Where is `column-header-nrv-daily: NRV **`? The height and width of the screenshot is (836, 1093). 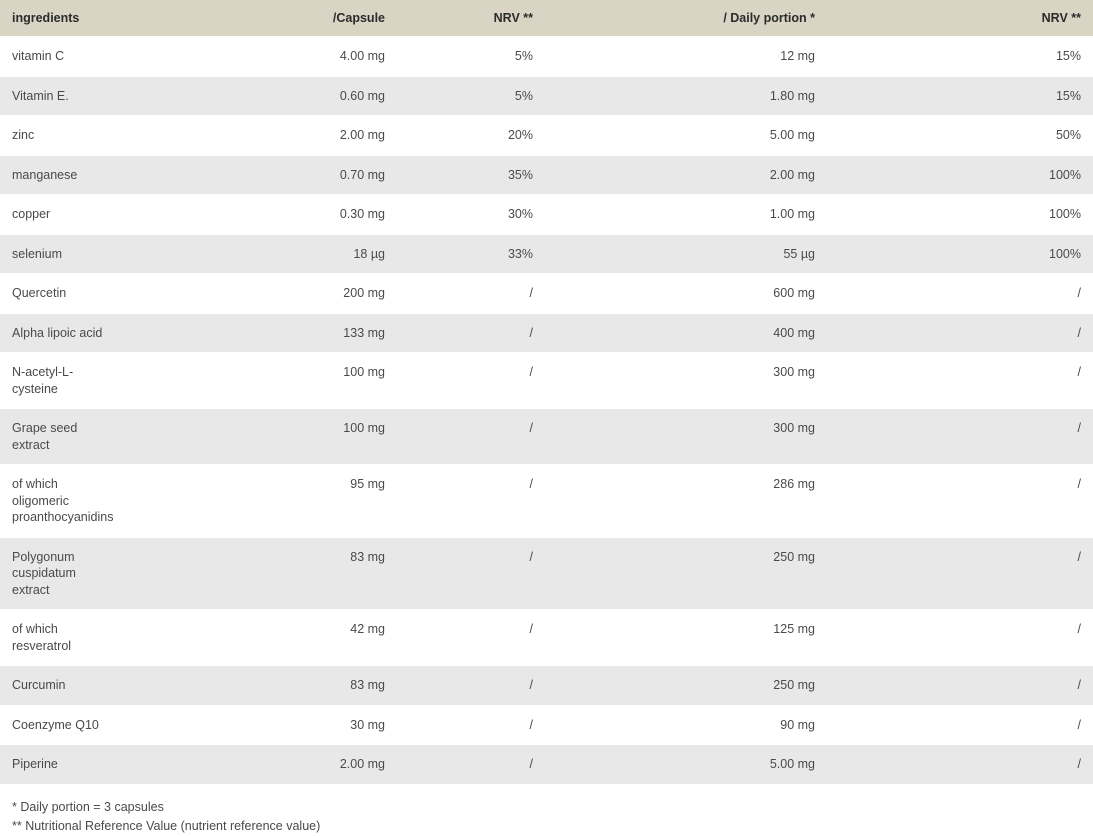 column-header-nrv-daily: NRV ** is located at coordinates (960, 18).